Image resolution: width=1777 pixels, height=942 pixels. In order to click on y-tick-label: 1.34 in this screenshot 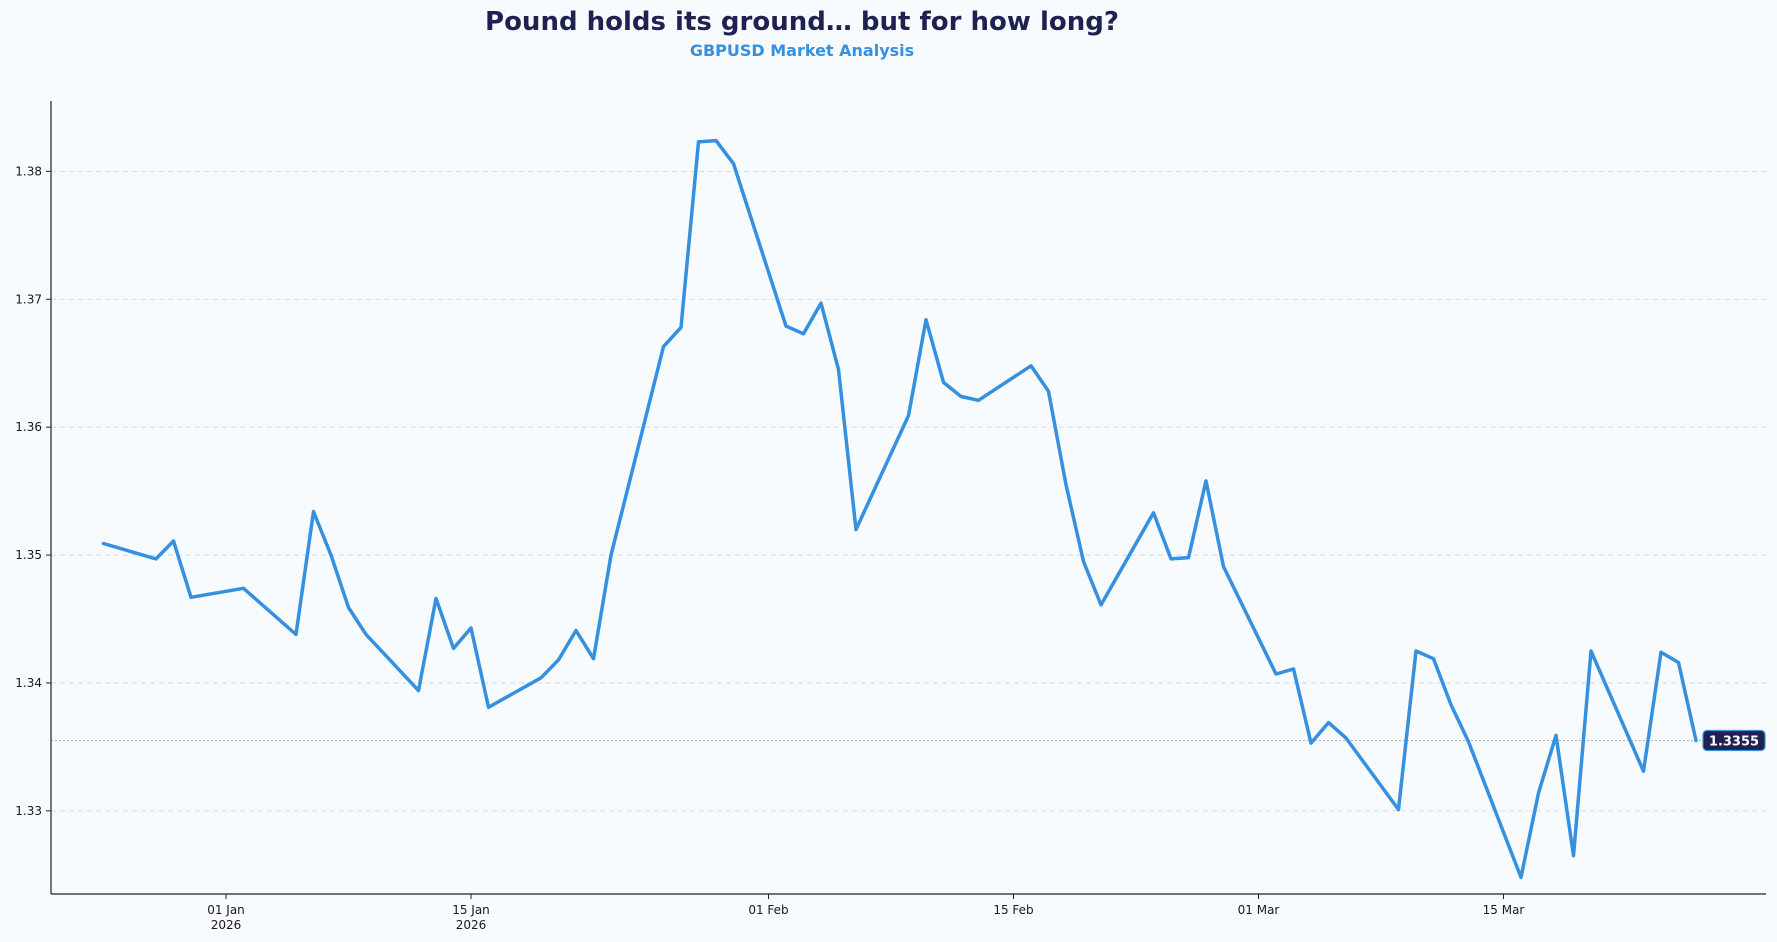, I will do `click(28, 683)`.